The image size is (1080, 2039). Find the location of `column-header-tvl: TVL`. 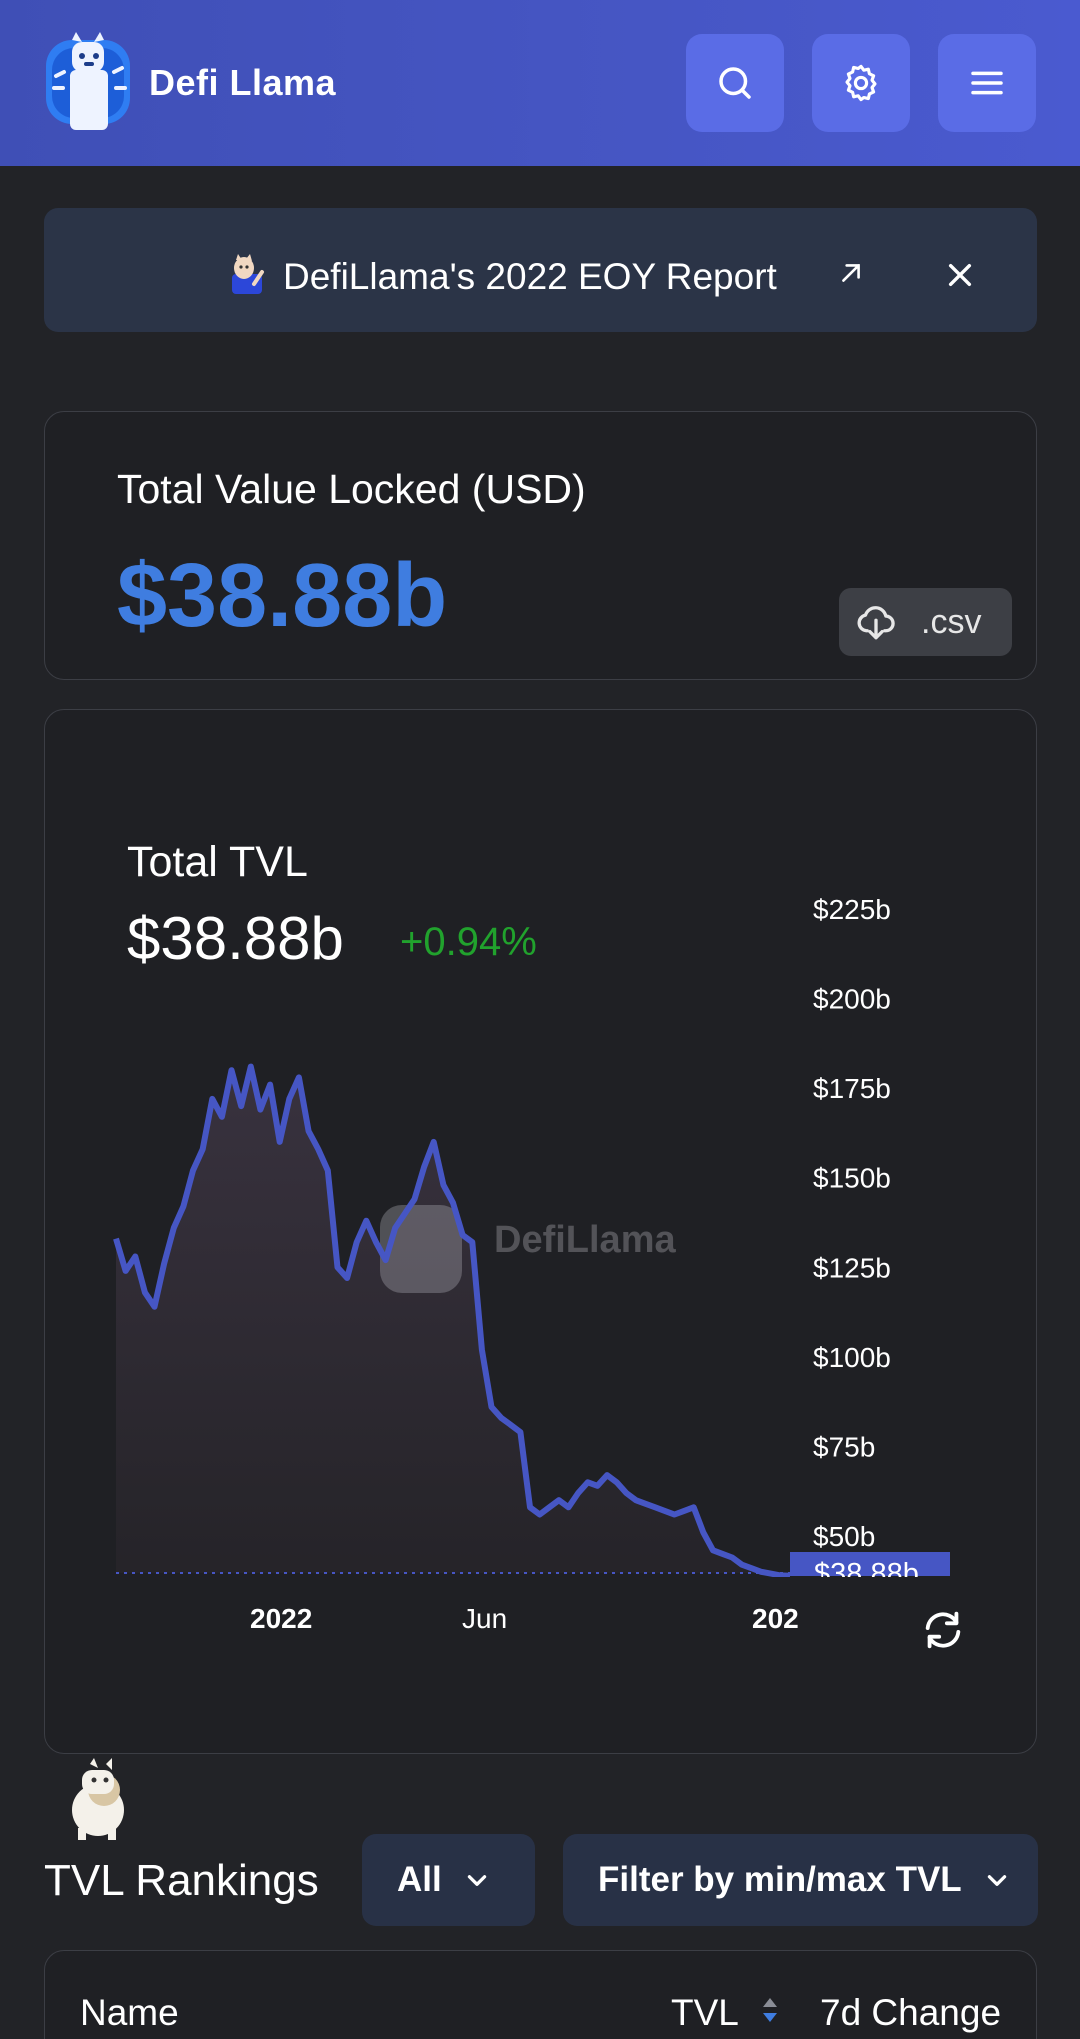

column-header-tvl: TVL is located at coordinates (705, 2012).